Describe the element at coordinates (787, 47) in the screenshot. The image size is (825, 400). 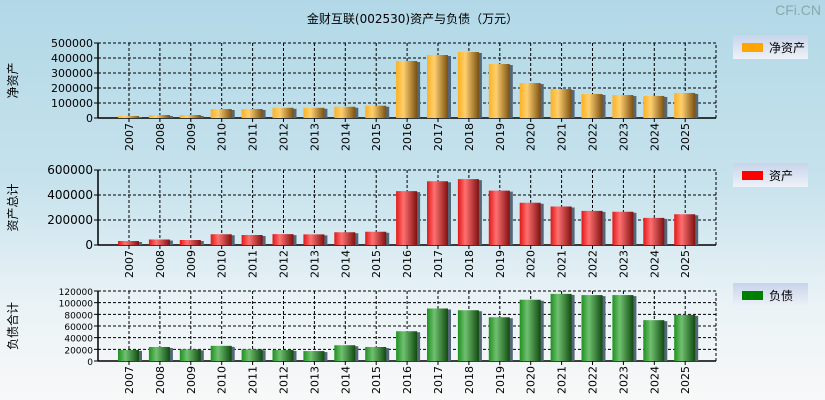
I see `legend-label: 净资产` at that location.